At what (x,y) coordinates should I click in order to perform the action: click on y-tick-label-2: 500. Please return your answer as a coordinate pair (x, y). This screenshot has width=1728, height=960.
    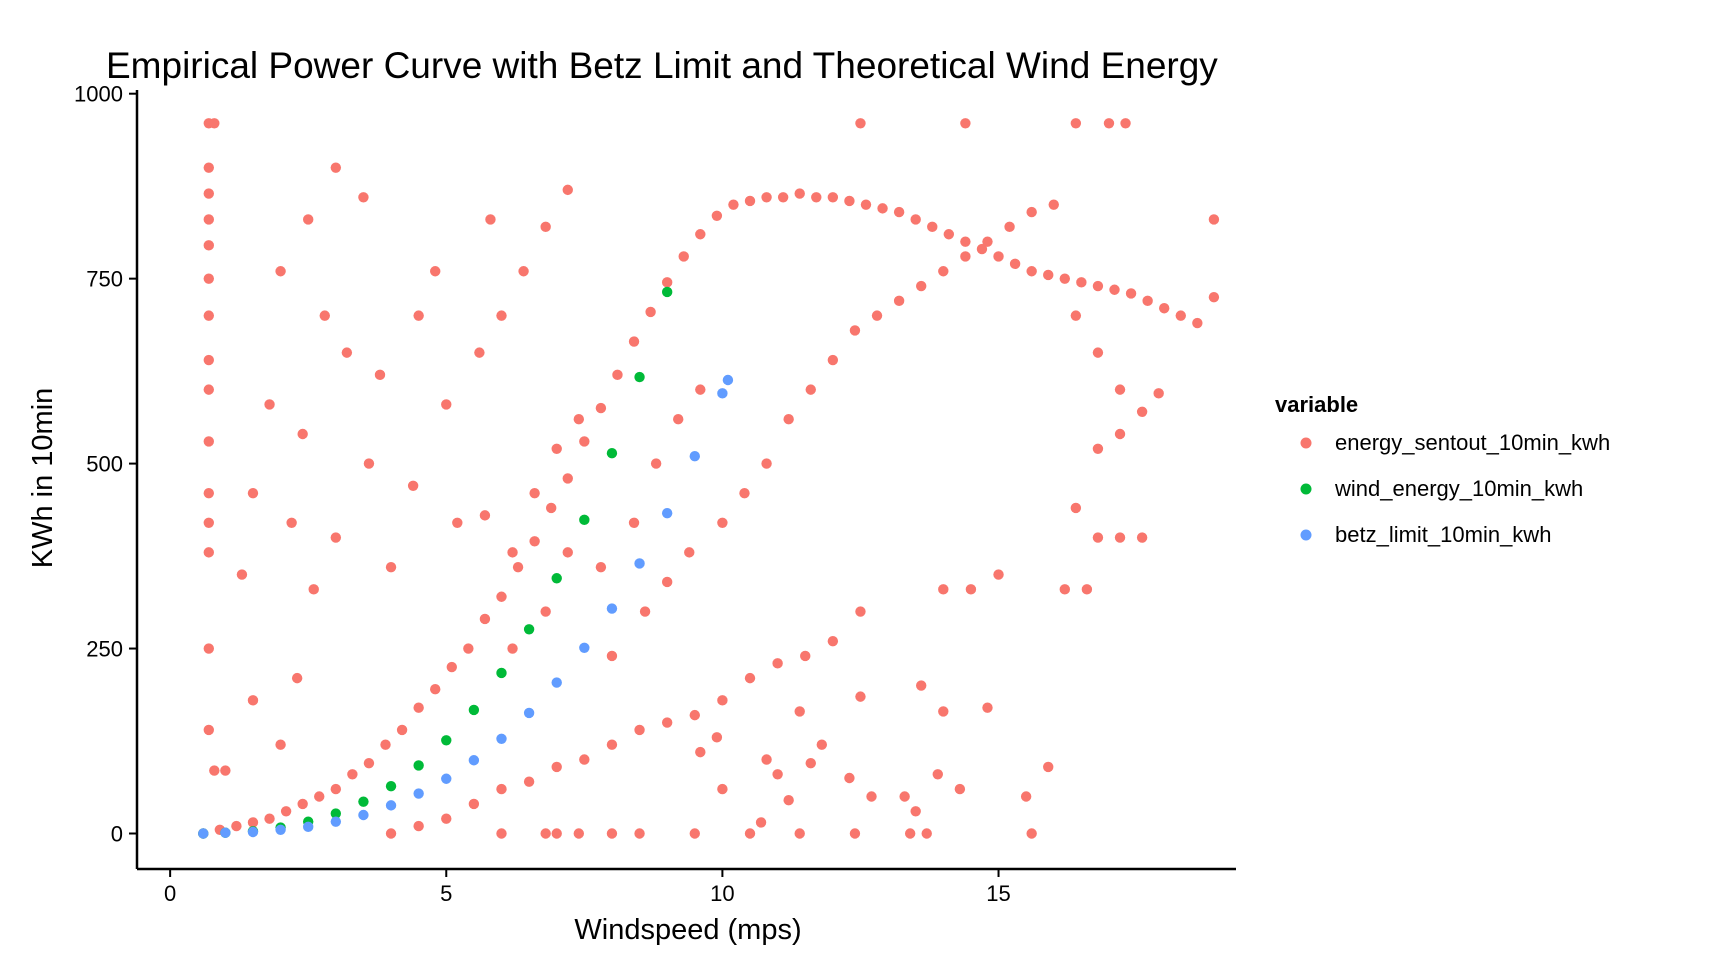
    Looking at the image, I should click on (104, 464).